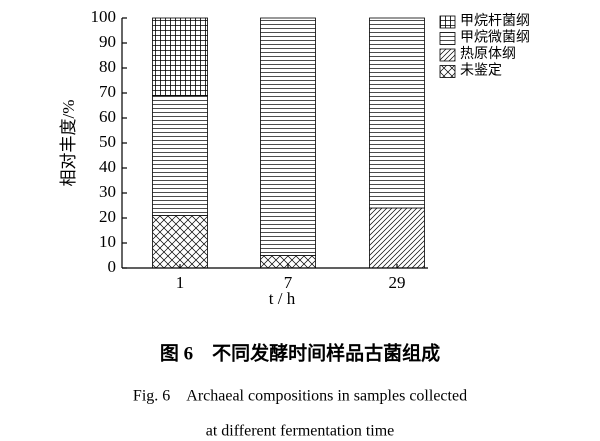 The width and height of the screenshot is (600, 441). What do you see at coordinates (104, 16) in the screenshot?
I see `y-tick-label: 100` at bounding box center [104, 16].